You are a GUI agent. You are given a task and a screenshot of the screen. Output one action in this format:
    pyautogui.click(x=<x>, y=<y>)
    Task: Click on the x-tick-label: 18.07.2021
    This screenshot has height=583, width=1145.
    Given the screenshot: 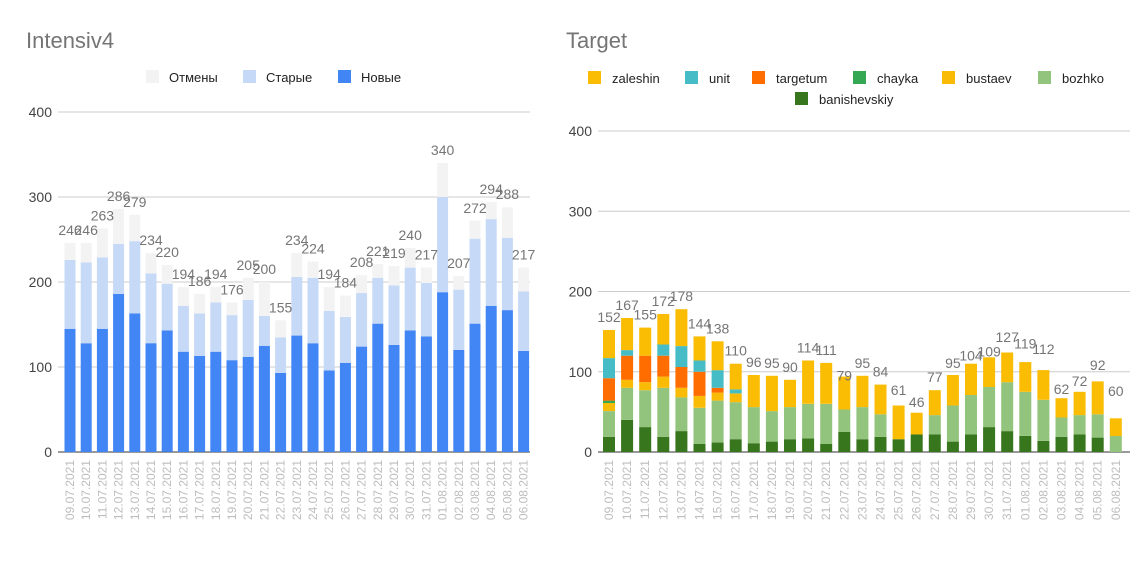 What is the action you would take?
    pyautogui.click(x=772, y=490)
    